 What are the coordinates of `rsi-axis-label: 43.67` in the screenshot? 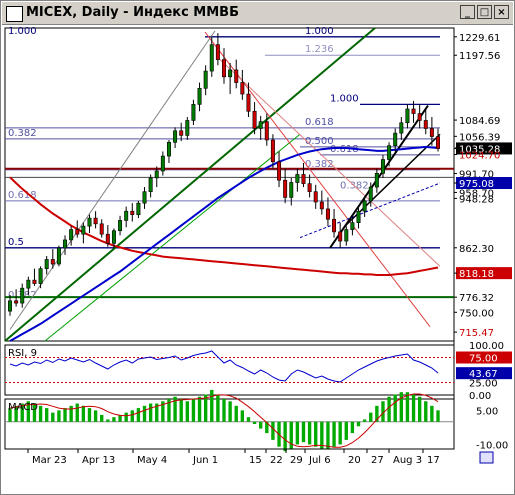 It's located at (483, 374).